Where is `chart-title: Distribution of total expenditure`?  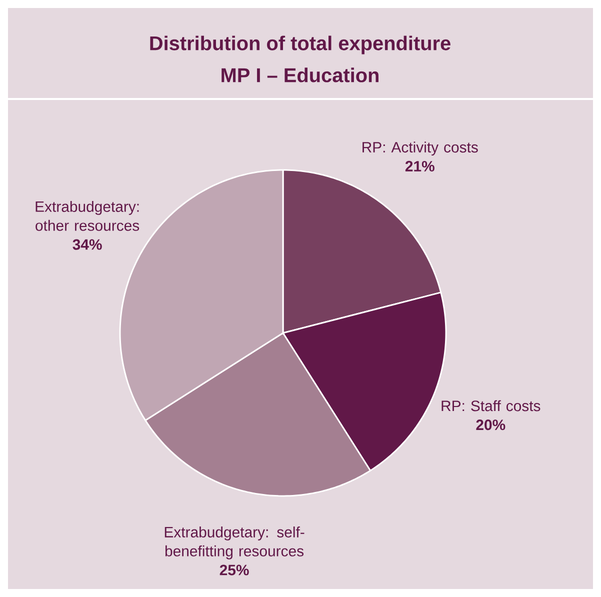 chart-title: Distribution of total expenditure is located at coordinates (300, 45).